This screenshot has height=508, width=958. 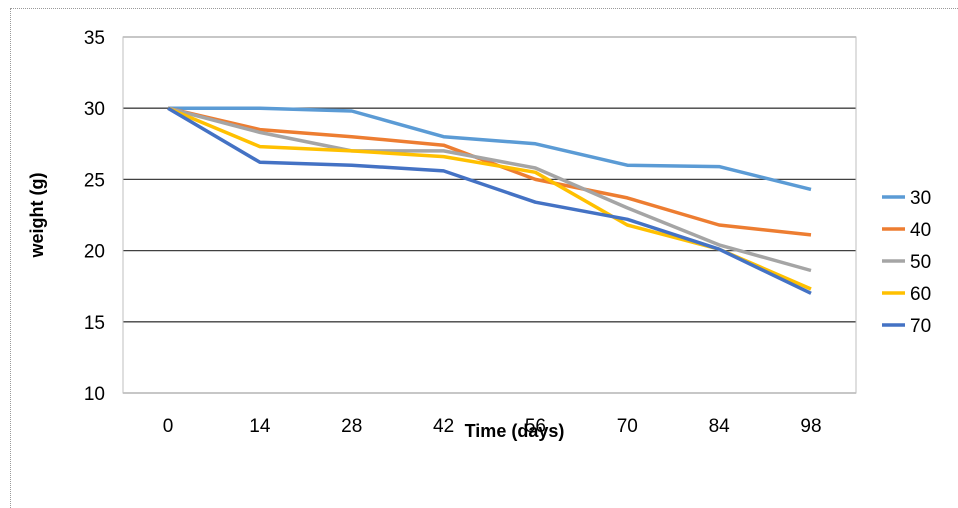 What do you see at coordinates (351, 426) in the screenshot?
I see `x-tick-label: 28` at bounding box center [351, 426].